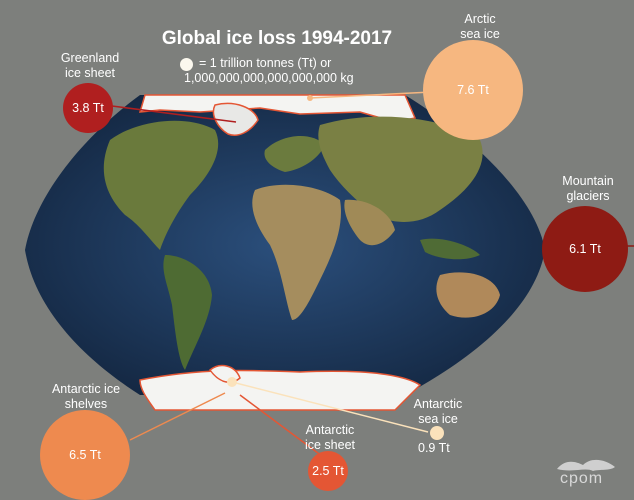  I want to click on sea-ice-connector-dot, so click(232, 382).